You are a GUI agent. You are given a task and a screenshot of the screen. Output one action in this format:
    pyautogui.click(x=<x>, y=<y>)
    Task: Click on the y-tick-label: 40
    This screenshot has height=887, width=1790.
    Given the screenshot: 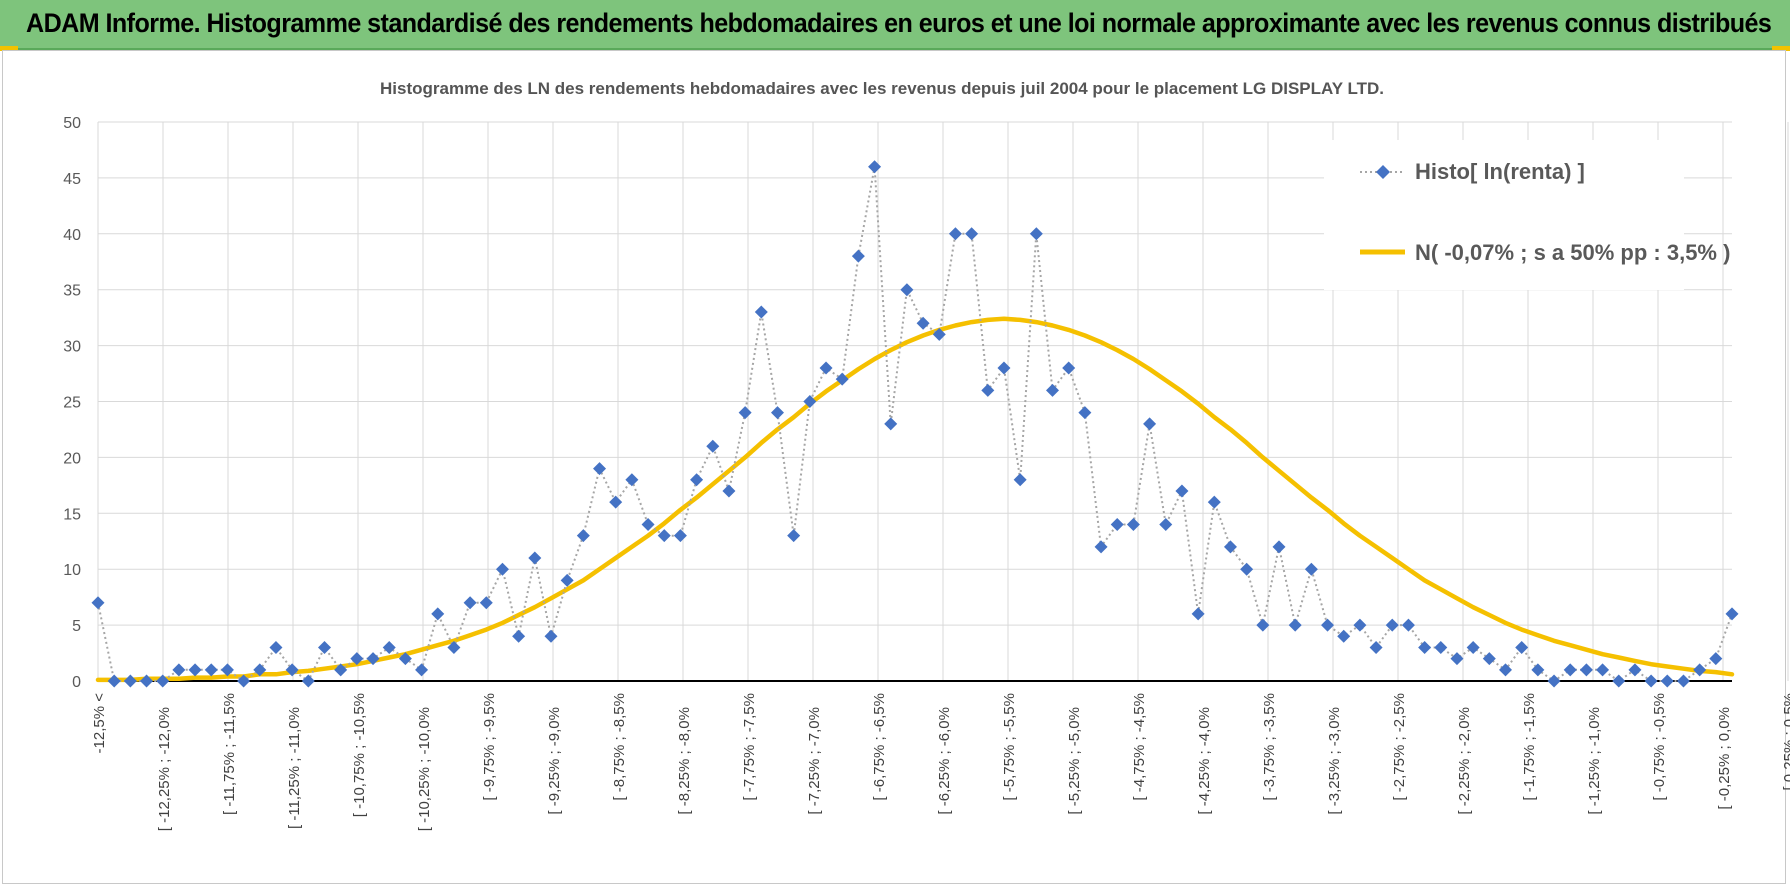 What is the action you would take?
    pyautogui.click(x=72, y=235)
    